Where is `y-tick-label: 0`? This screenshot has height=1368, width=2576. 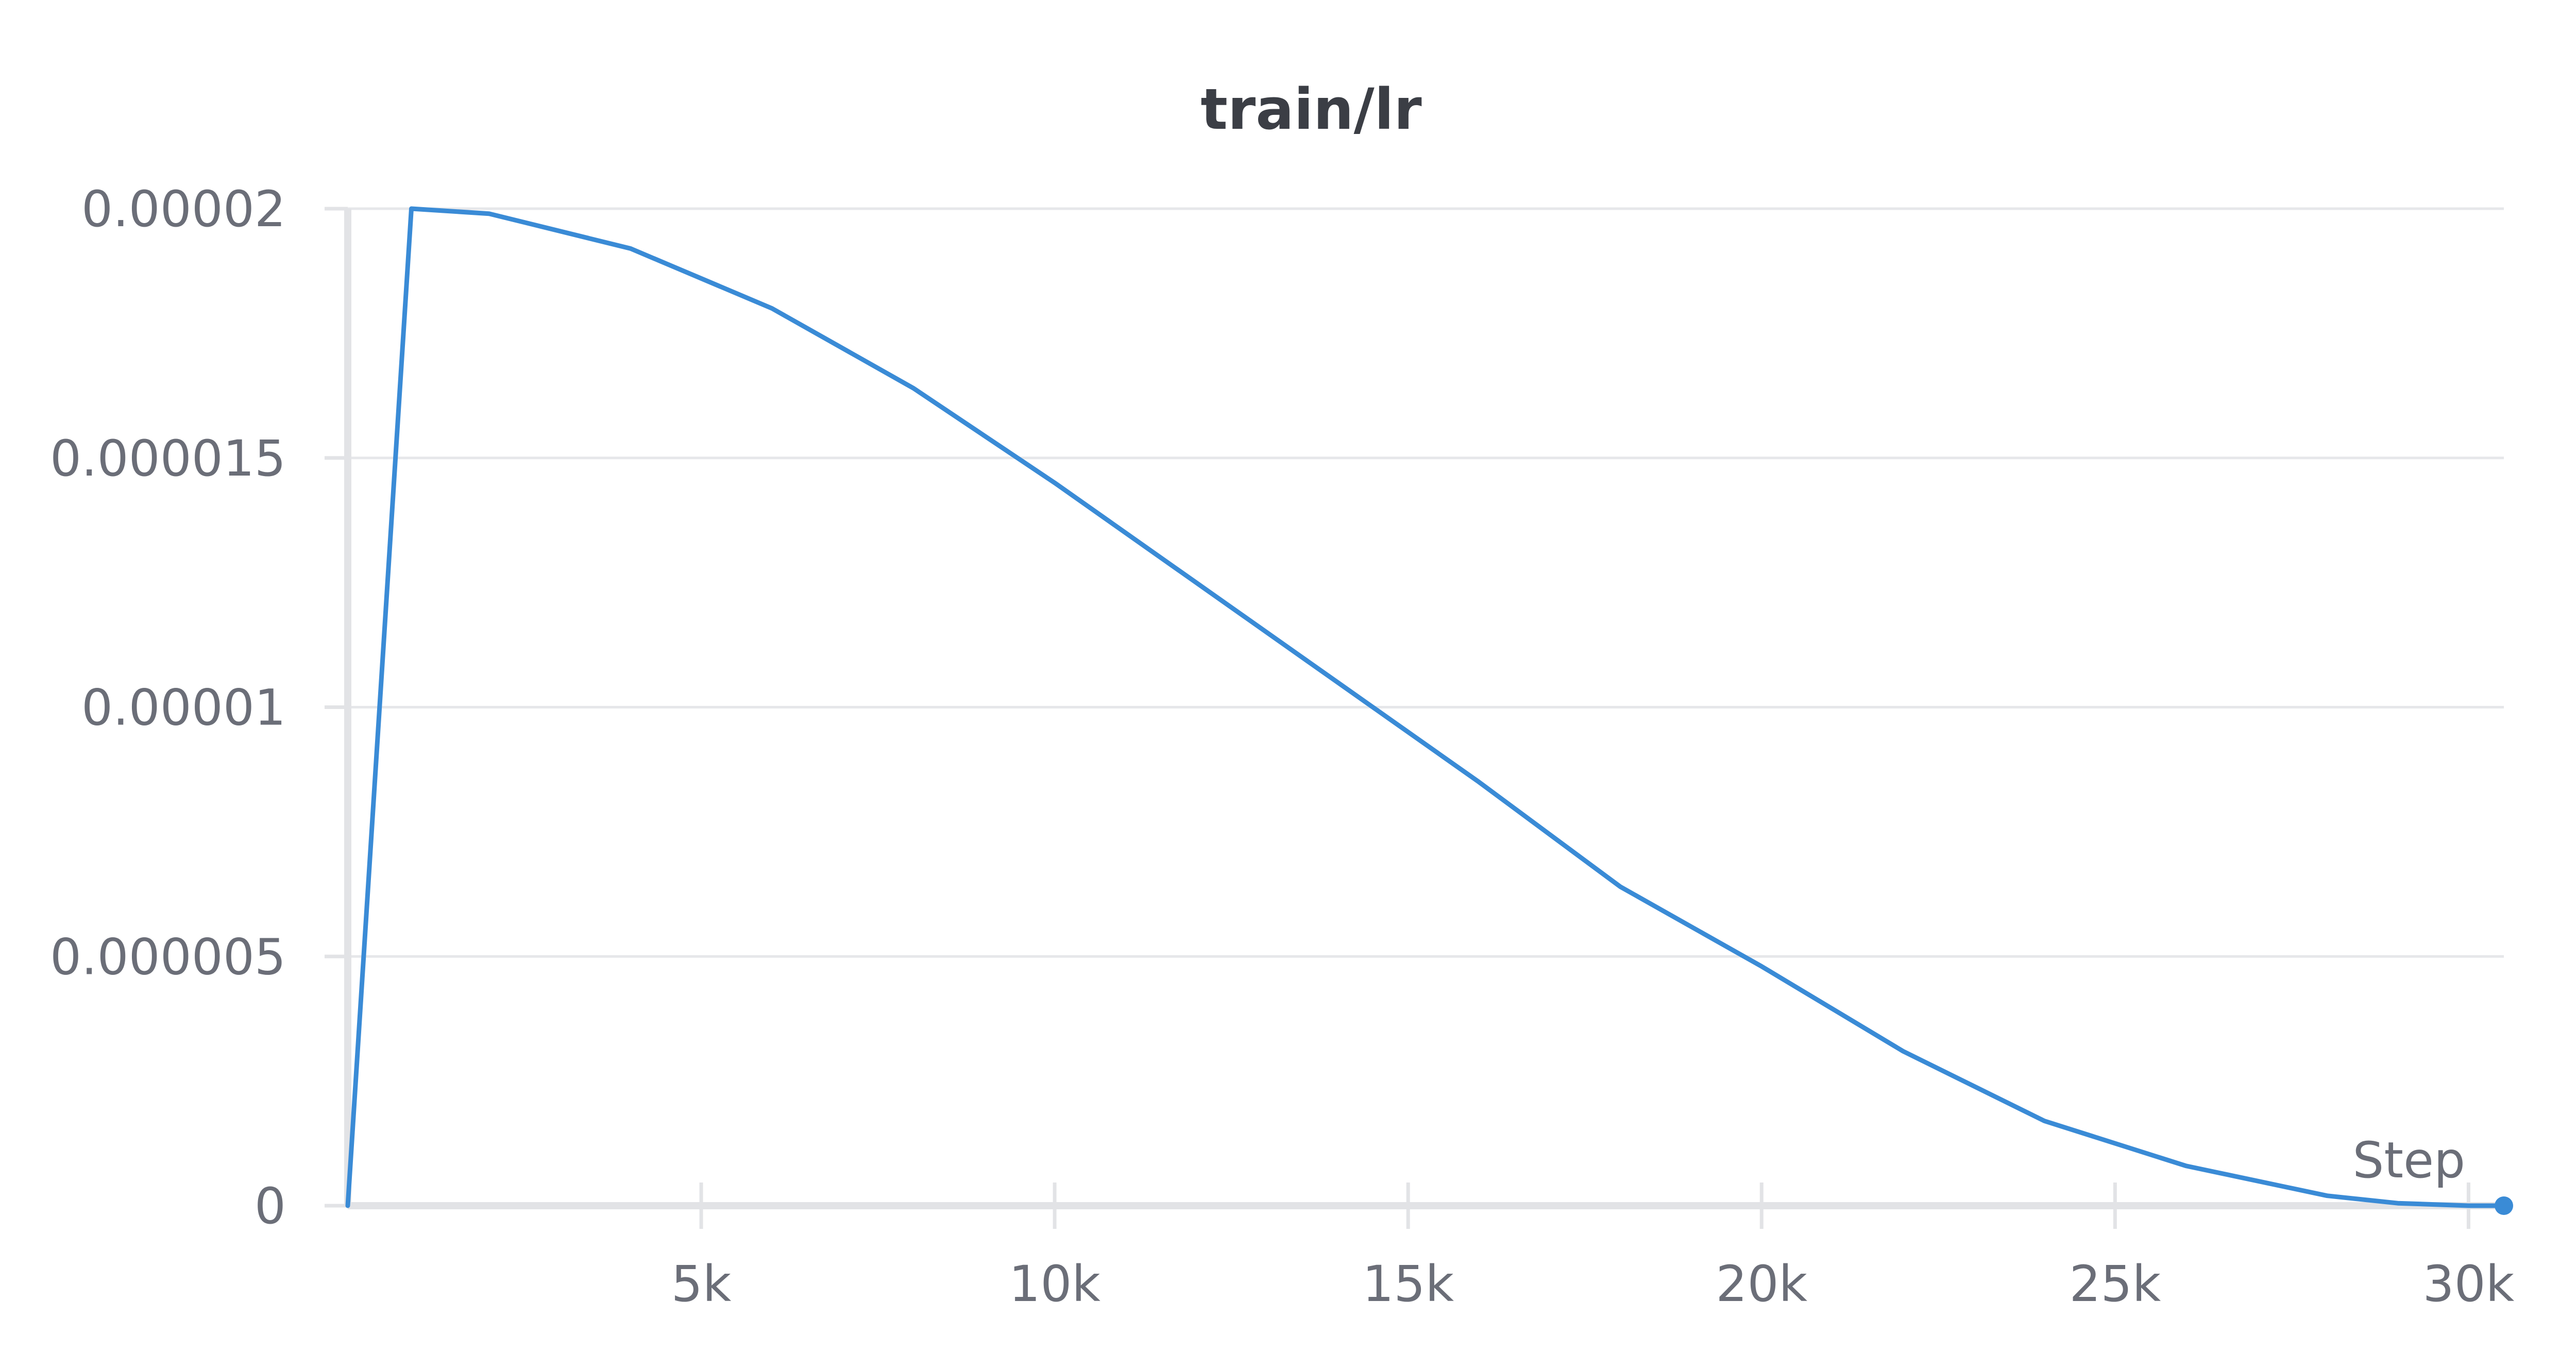 y-tick-label: 0 is located at coordinates (270, 1206).